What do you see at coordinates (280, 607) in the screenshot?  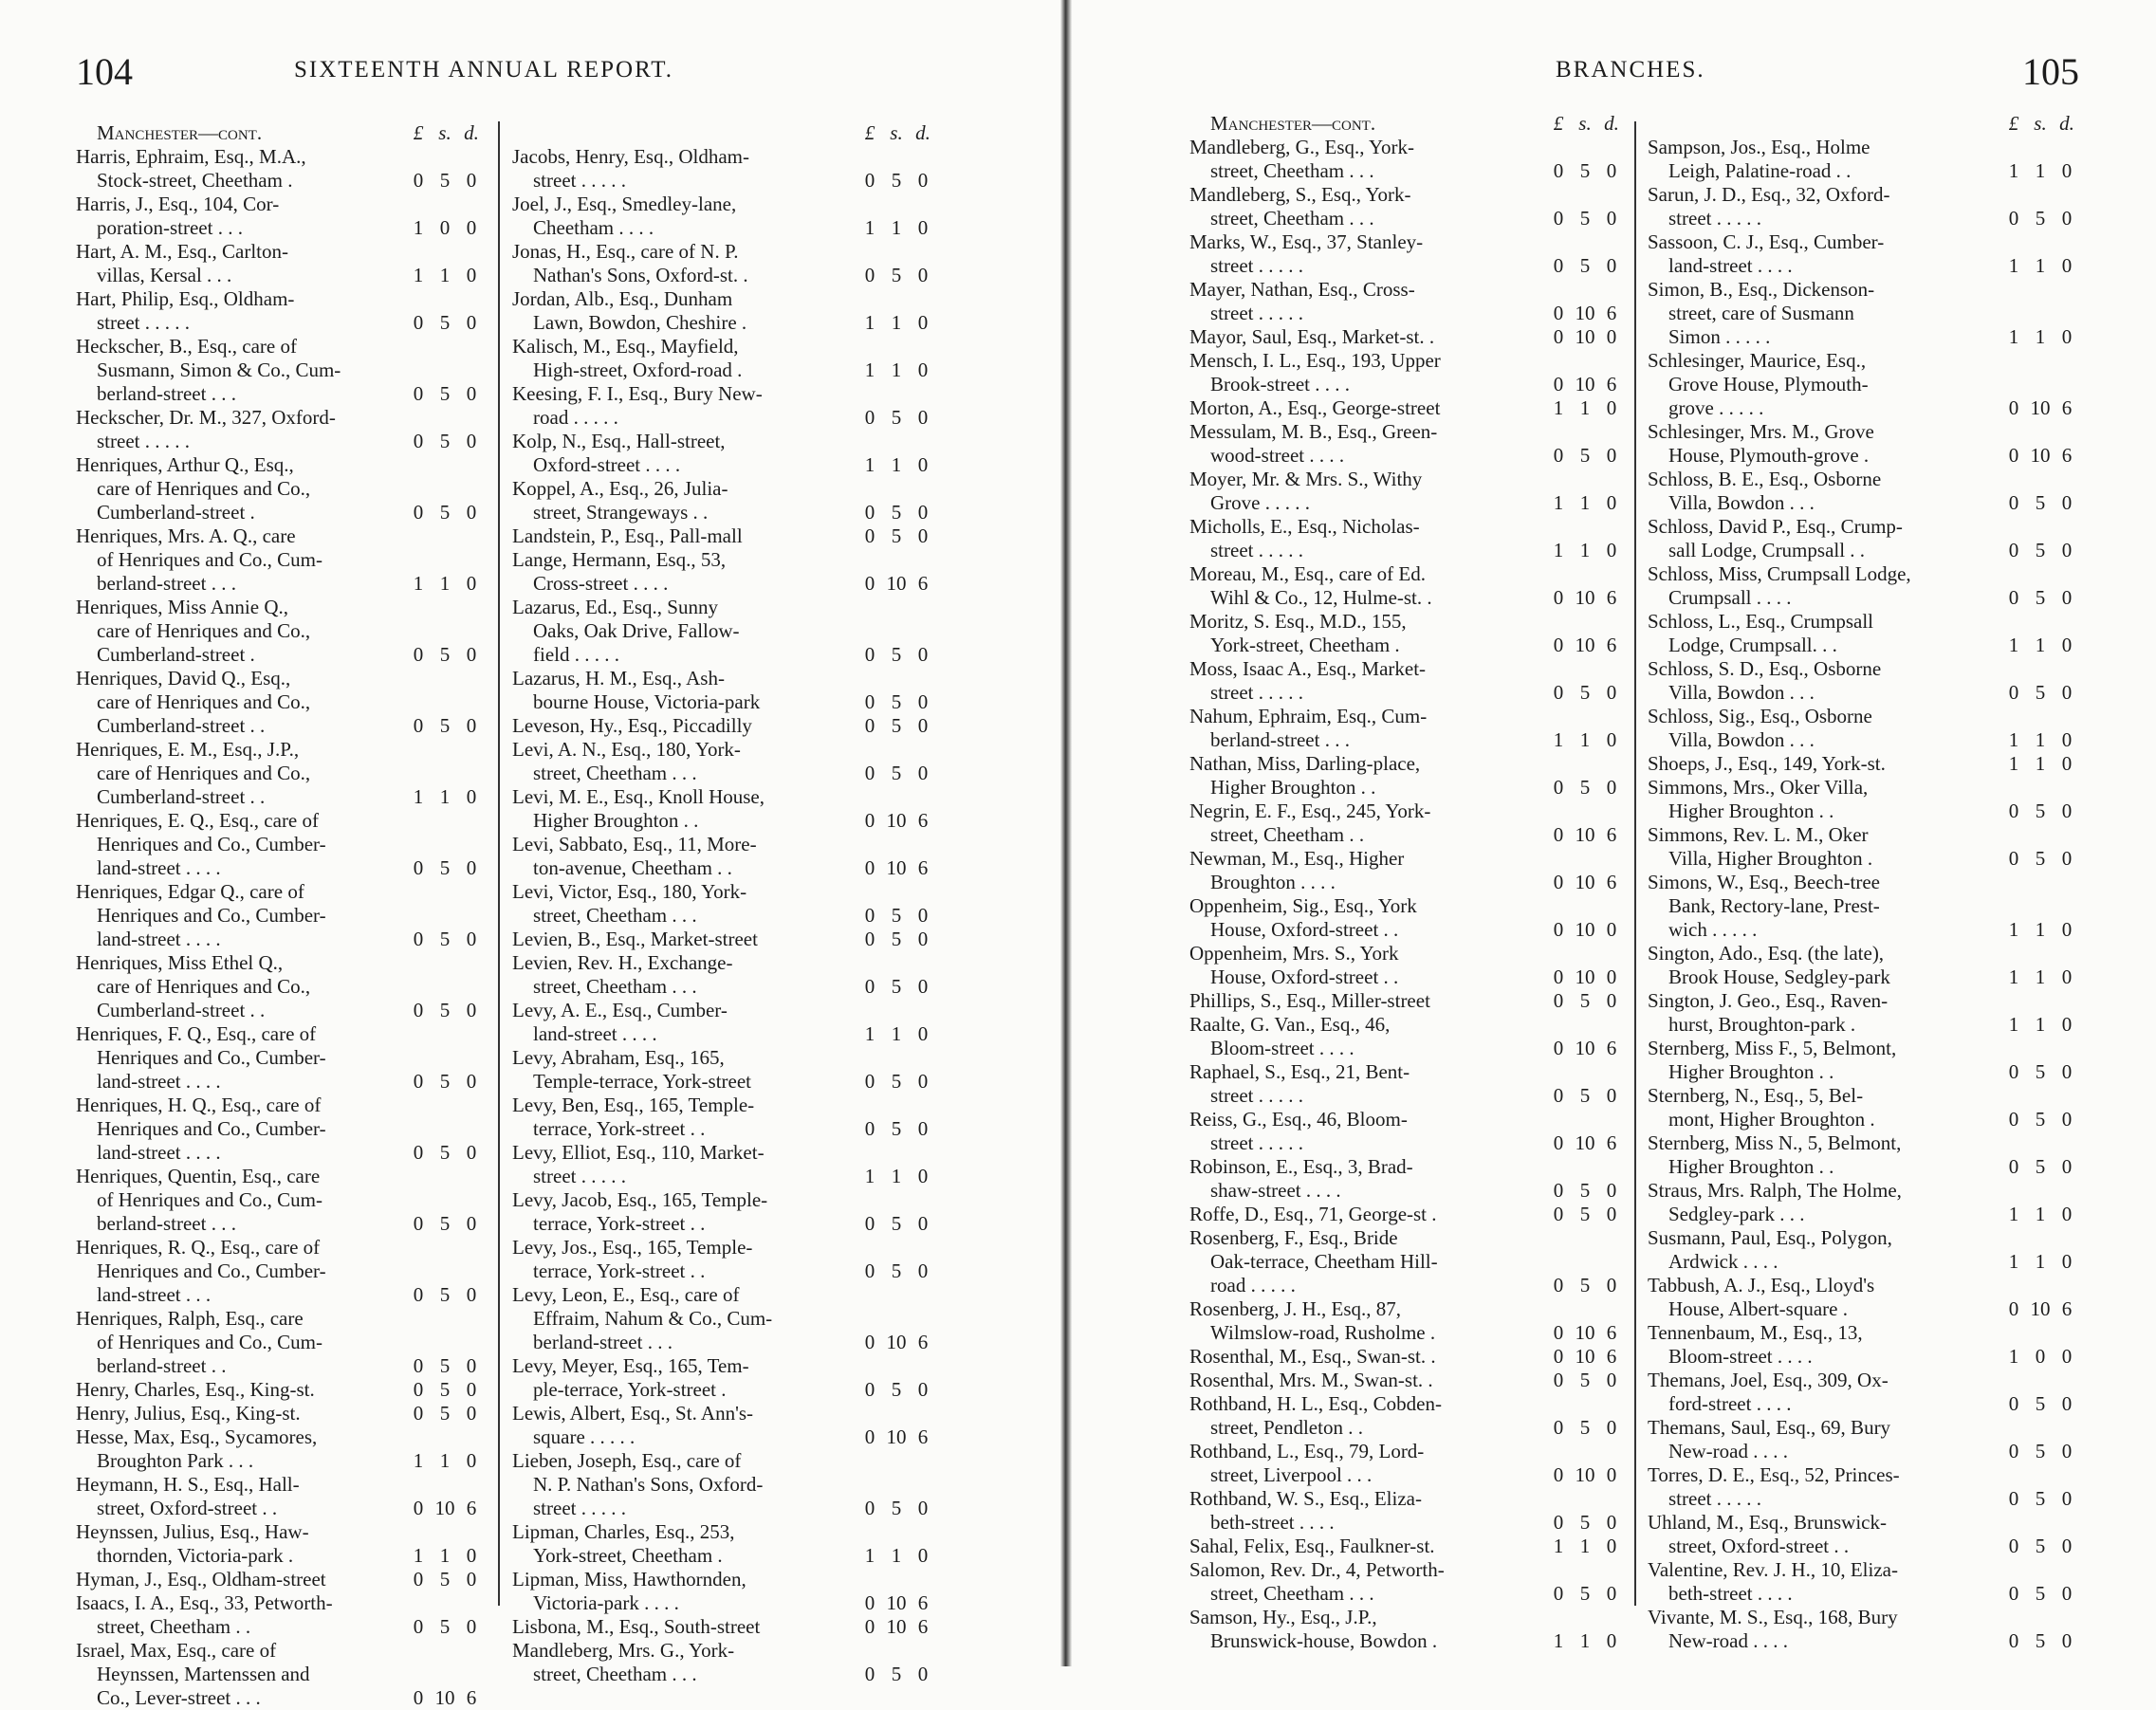 I see `subscriber-entry-line: Henriques, Miss Annie Q.,` at bounding box center [280, 607].